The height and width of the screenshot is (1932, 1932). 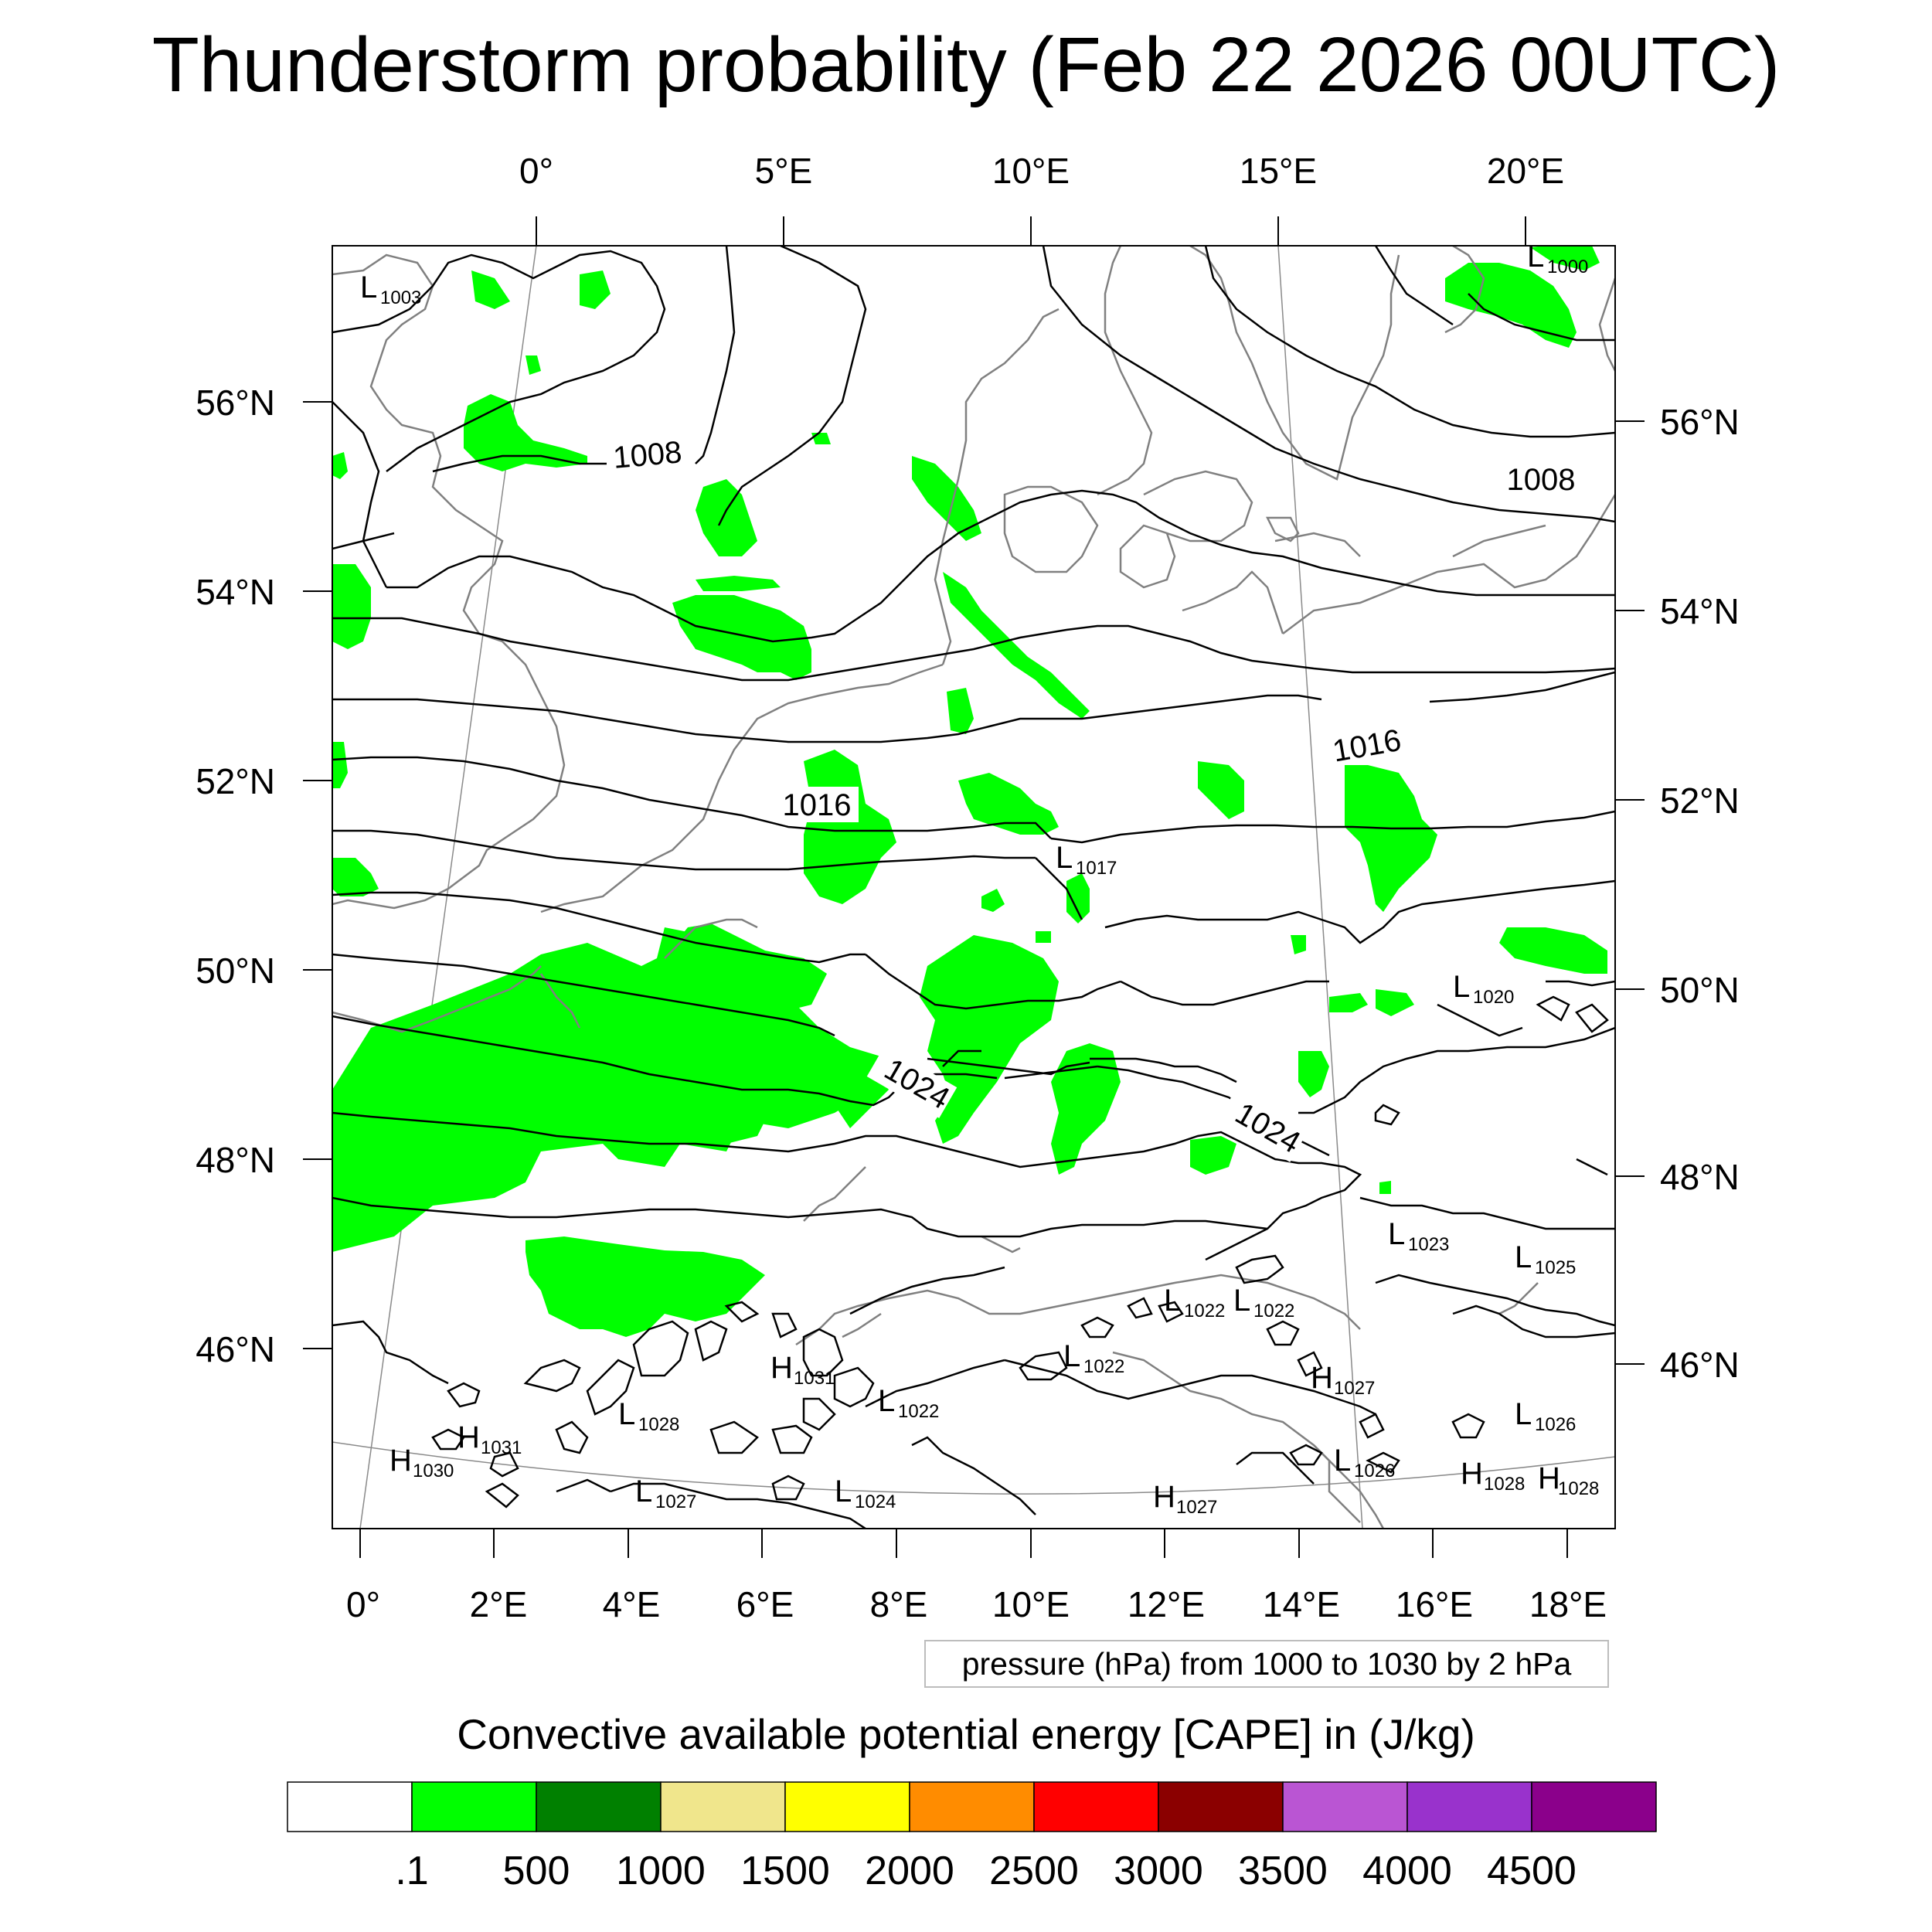 What do you see at coordinates (1407, 1871) in the screenshot?
I see `colorbar-label: 4000` at bounding box center [1407, 1871].